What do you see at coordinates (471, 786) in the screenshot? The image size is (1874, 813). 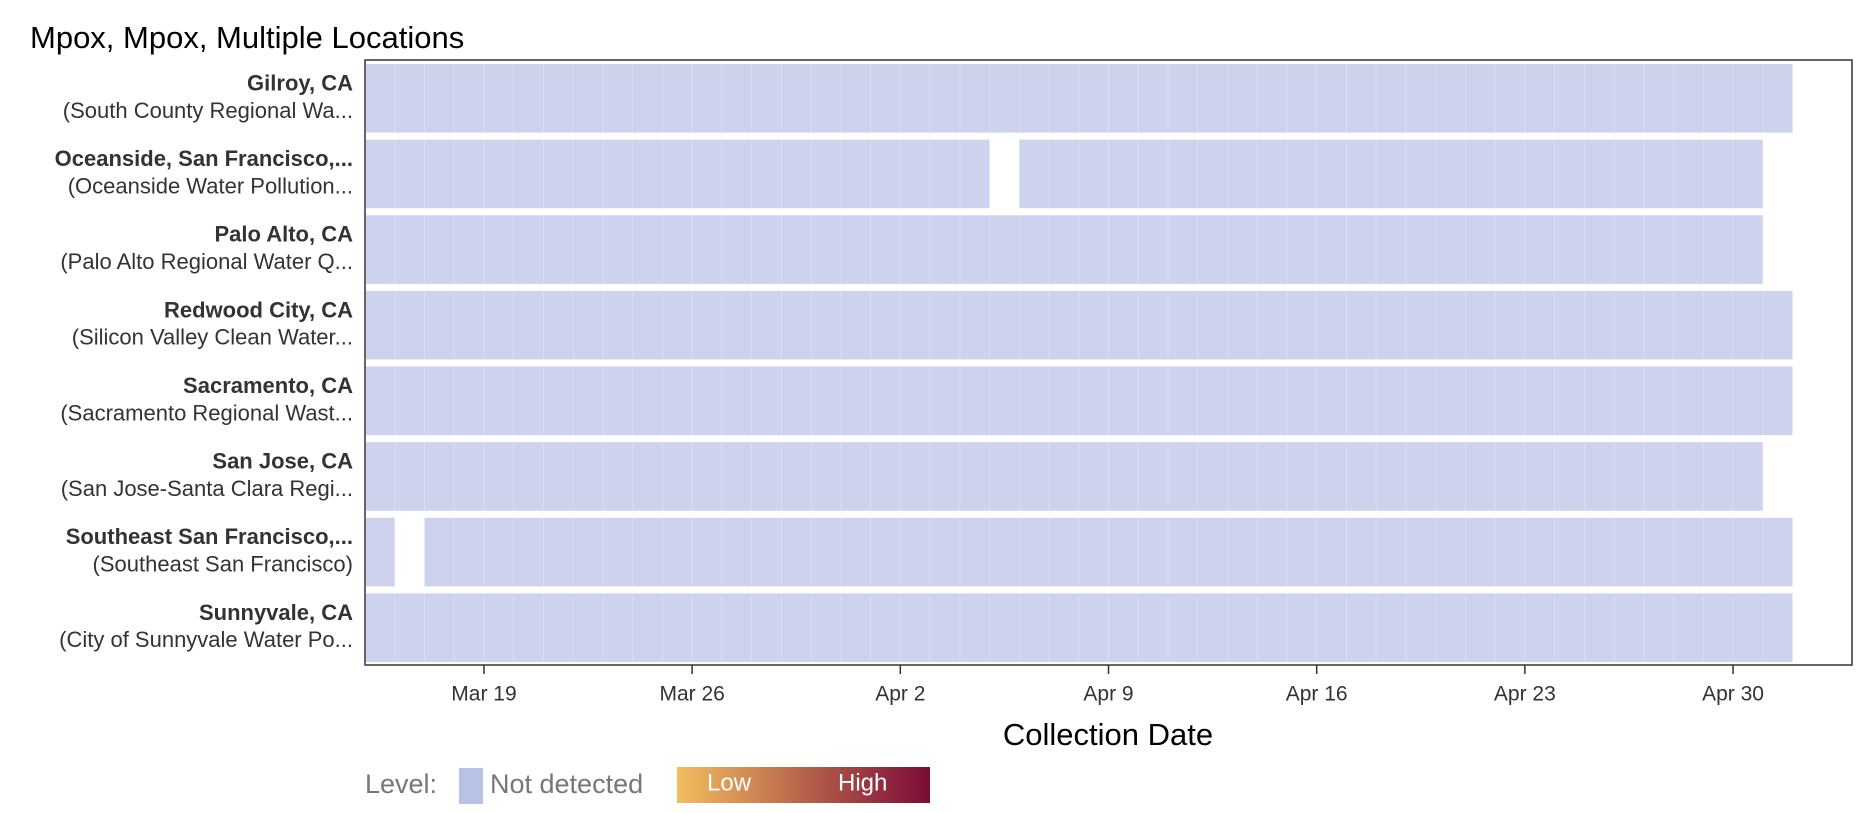 I see `legend-swatch` at bounding box center [471, 786].